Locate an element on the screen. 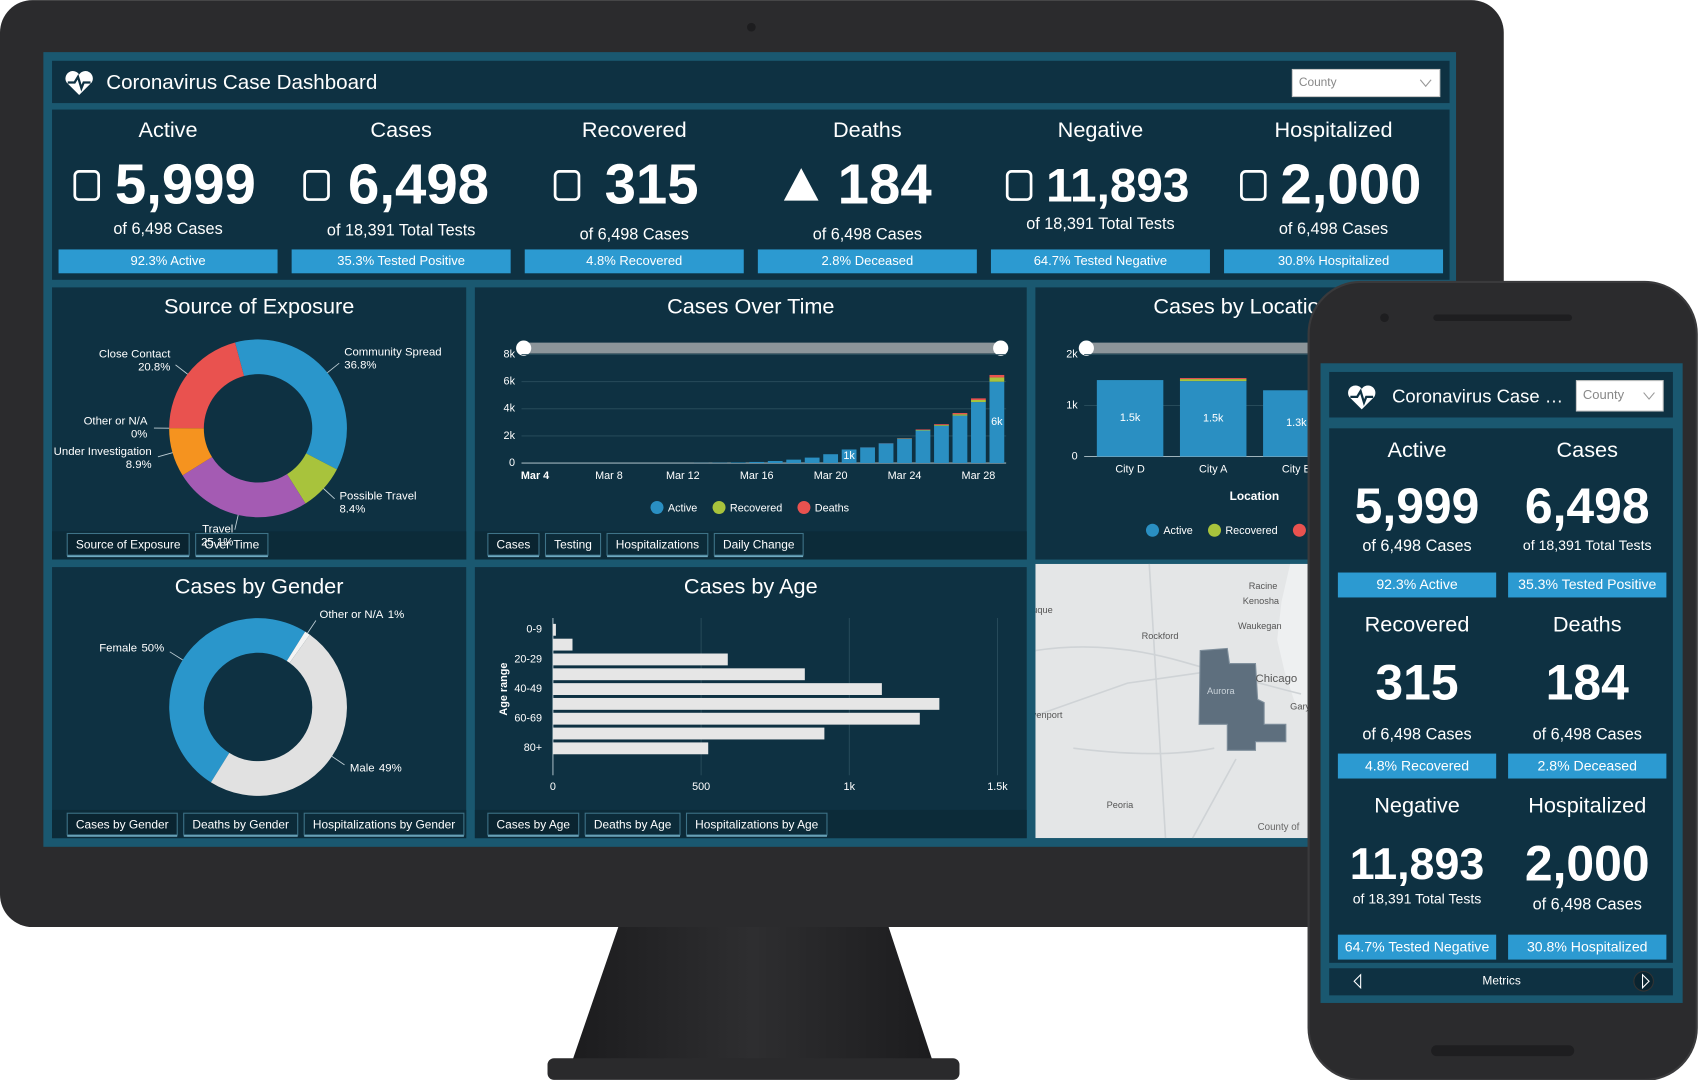  metric-badge-text: 30.8% Hospitalized is located at coordinates (1333, 260).